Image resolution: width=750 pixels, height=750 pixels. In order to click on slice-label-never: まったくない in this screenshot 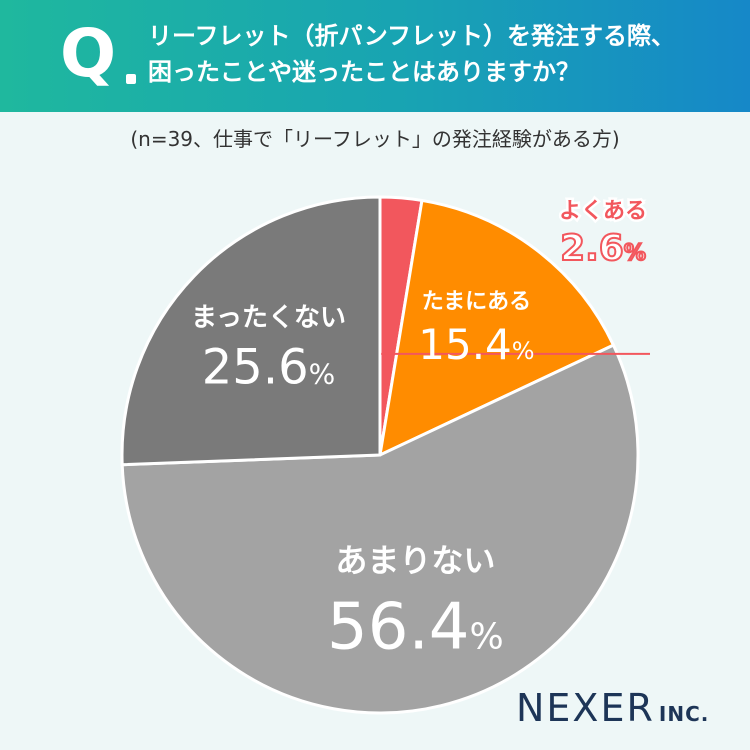, I will do `click(268, 318)`.